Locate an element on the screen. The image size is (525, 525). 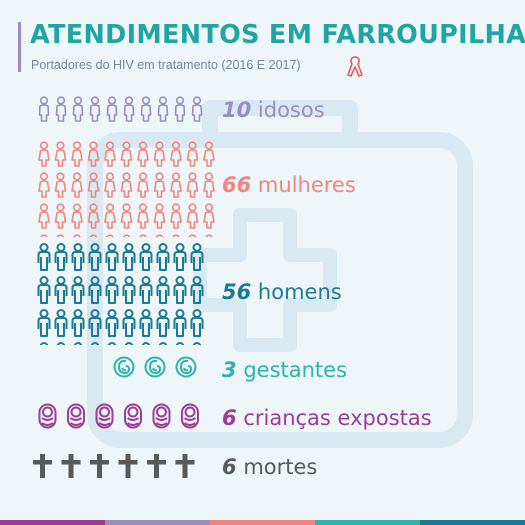
cross-icon-group is located at coordinates (114, 466).